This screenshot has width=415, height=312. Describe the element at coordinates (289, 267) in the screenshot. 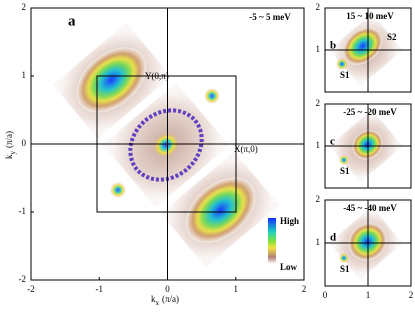

I see `colorbar-label: Low` at that location.